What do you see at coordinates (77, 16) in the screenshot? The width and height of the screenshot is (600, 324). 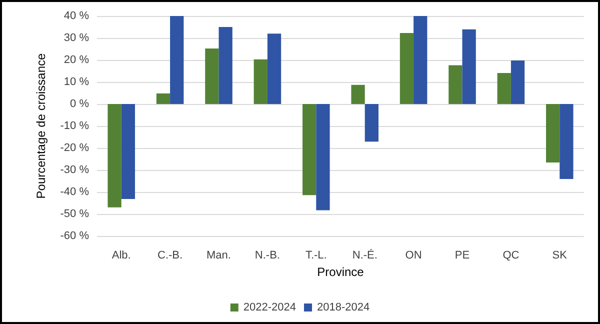 I see `y-tick-label: 40 %` at bounding box center [77, 16].